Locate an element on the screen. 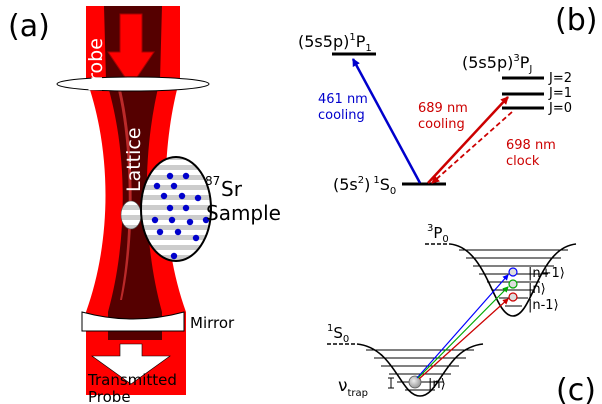 This screenshot has height=404, width=602. transmitted-label-line2: Probe is located at coordinates (109, 396).